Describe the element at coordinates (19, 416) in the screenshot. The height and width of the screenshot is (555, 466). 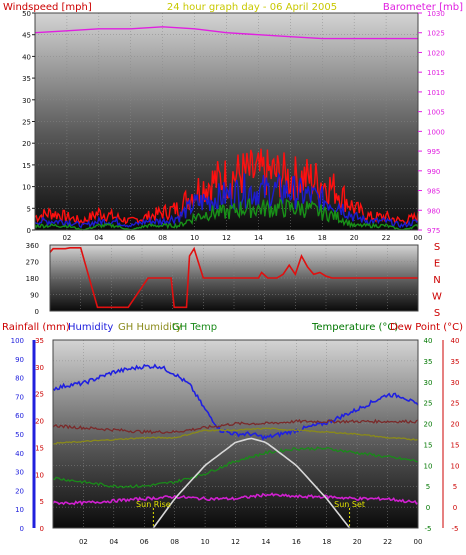
I see `humidity-tick-label: 60` at that location.